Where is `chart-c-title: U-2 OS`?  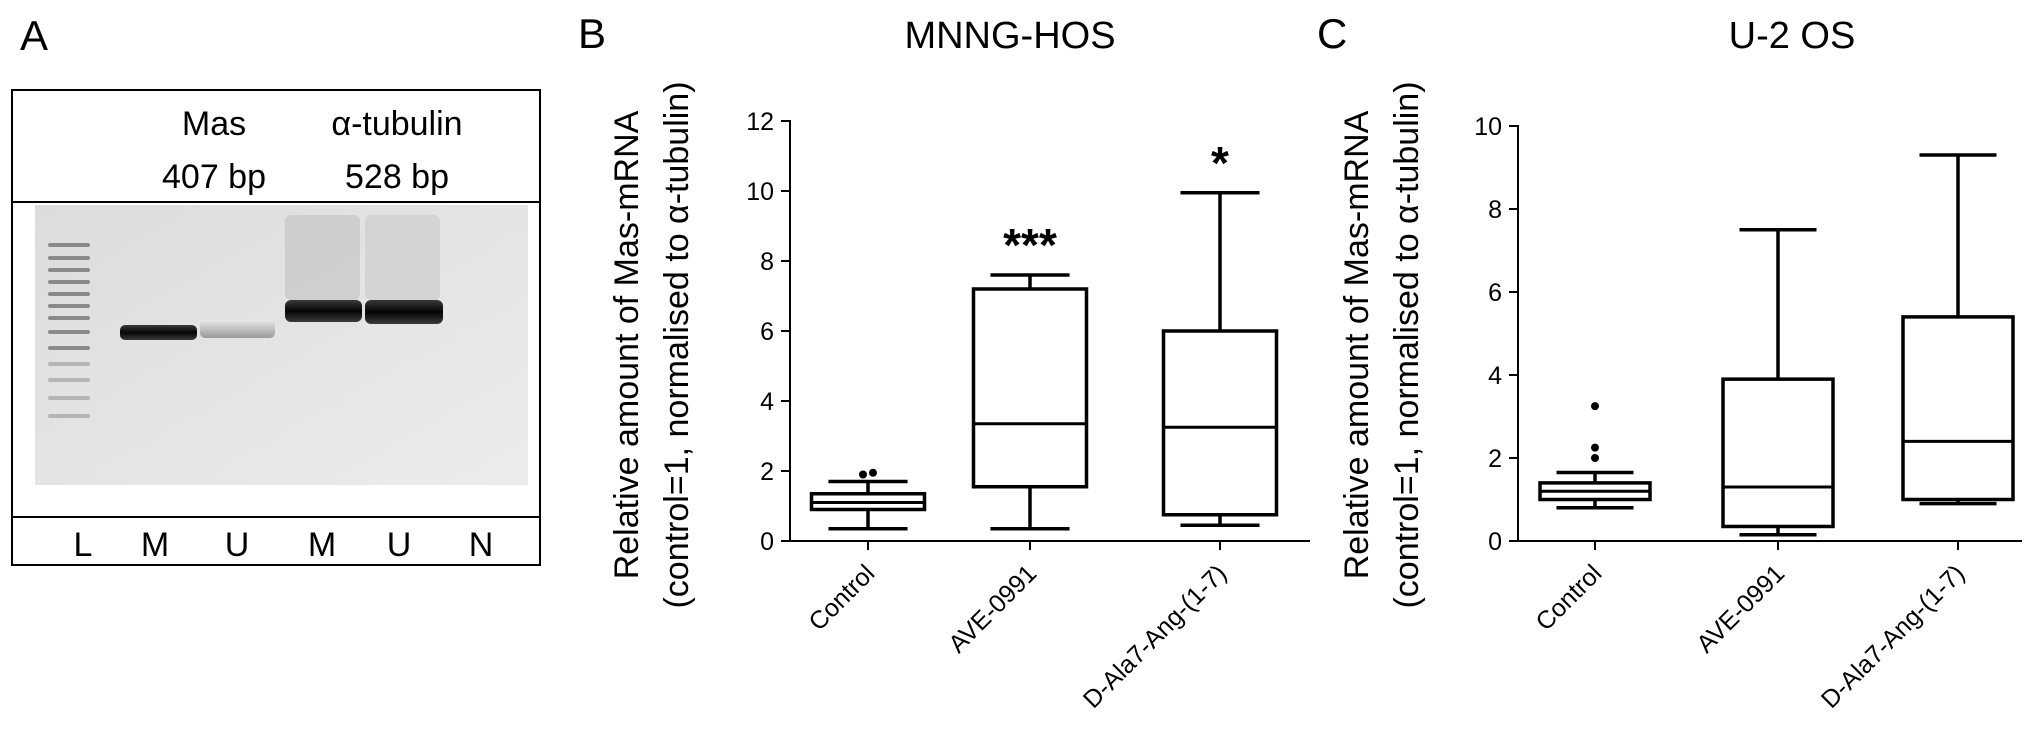 chart-c-title: U-2 OS is located at coordinates (1792, 36).